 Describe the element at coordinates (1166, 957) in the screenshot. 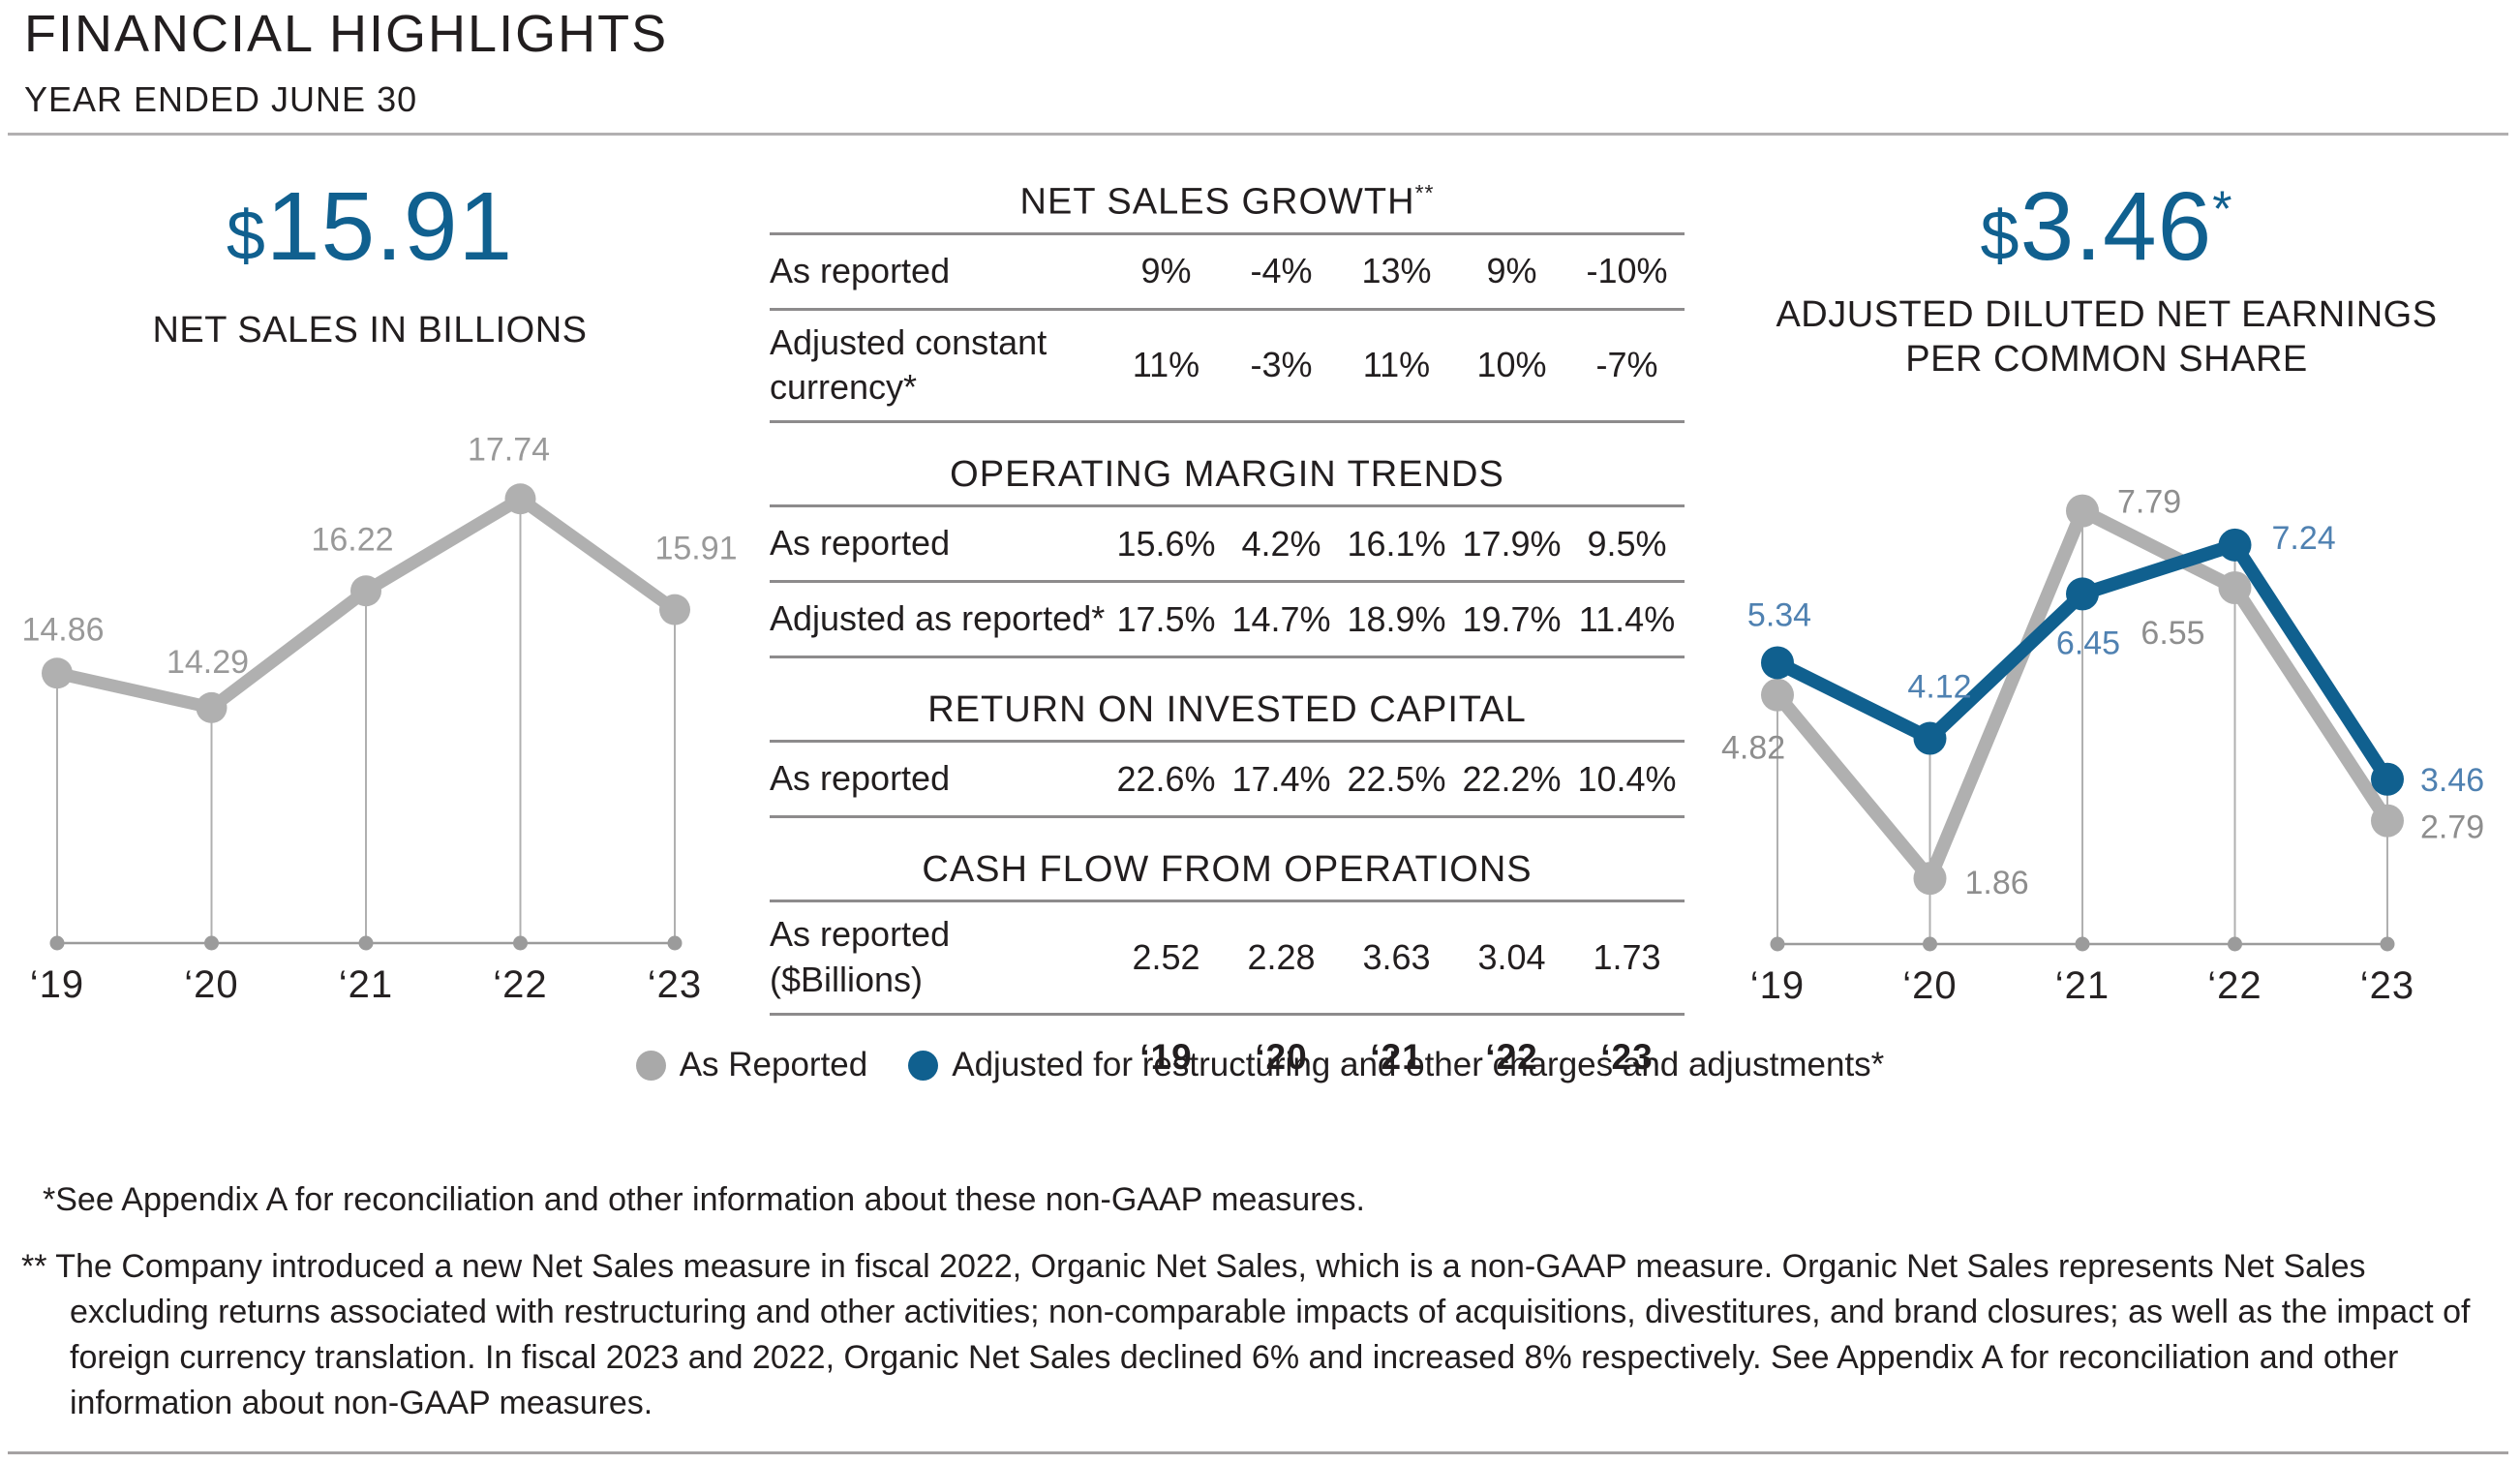

I see `table-cell: 2.52` at that location.